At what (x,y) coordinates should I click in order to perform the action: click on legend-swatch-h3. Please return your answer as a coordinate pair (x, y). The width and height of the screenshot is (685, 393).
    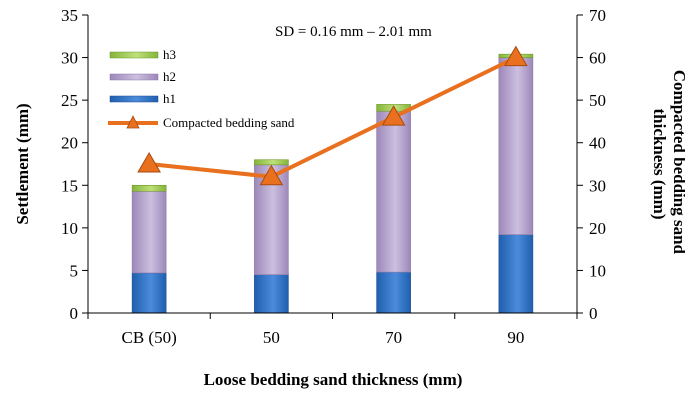
    Looking at the image, I should click on (134, 55).